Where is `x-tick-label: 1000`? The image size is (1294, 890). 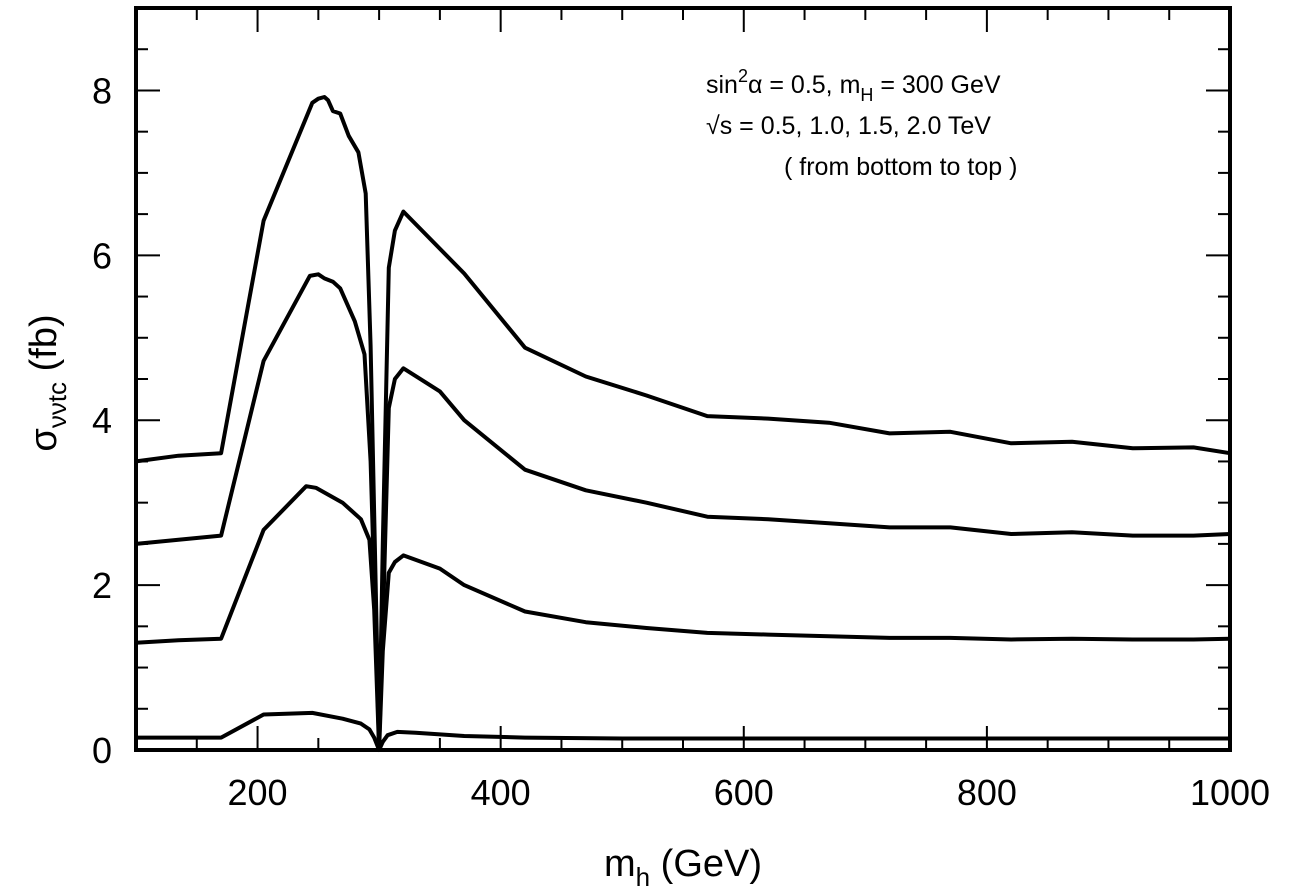 x-tick-label: 1000 is located at coordinates (1230, 792).